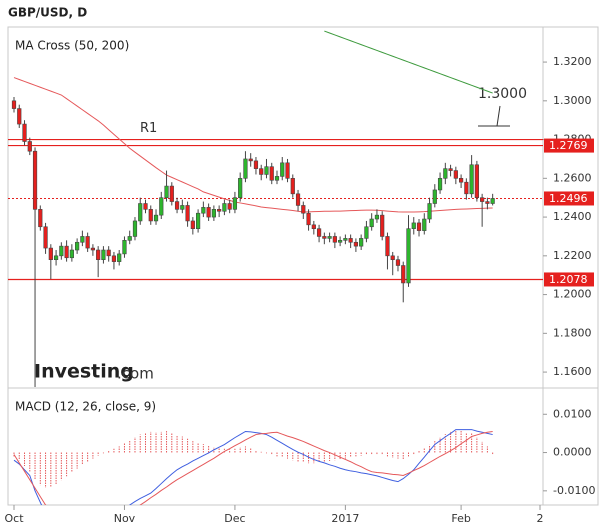 This screenshot has width=599, height=531. I want to click on price-box-label: 1.2769, so click(568, 145).